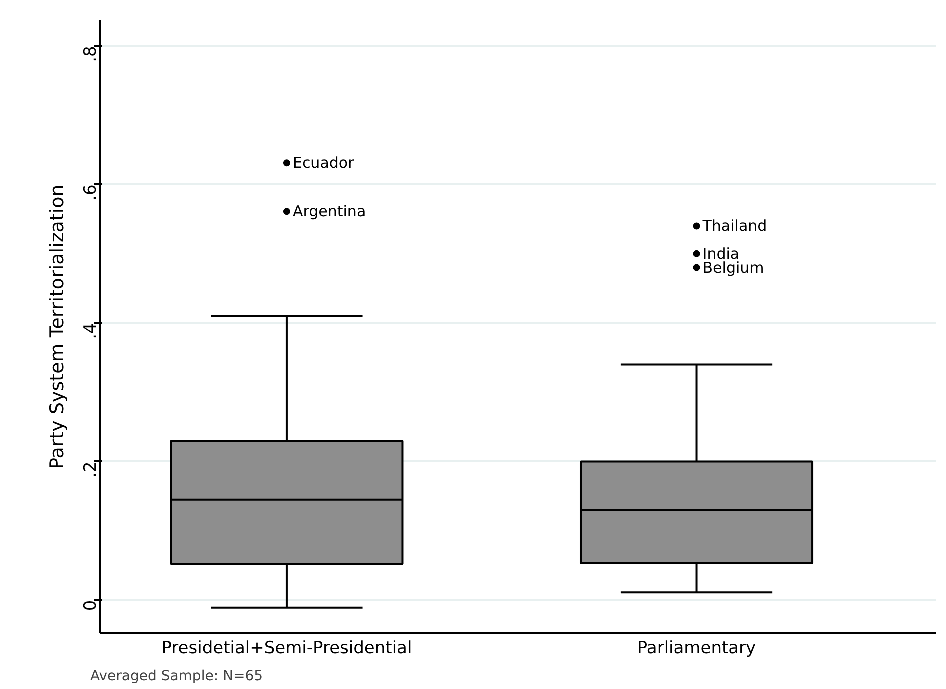  I want to click on annotation: Thailand, so click(735, 226).